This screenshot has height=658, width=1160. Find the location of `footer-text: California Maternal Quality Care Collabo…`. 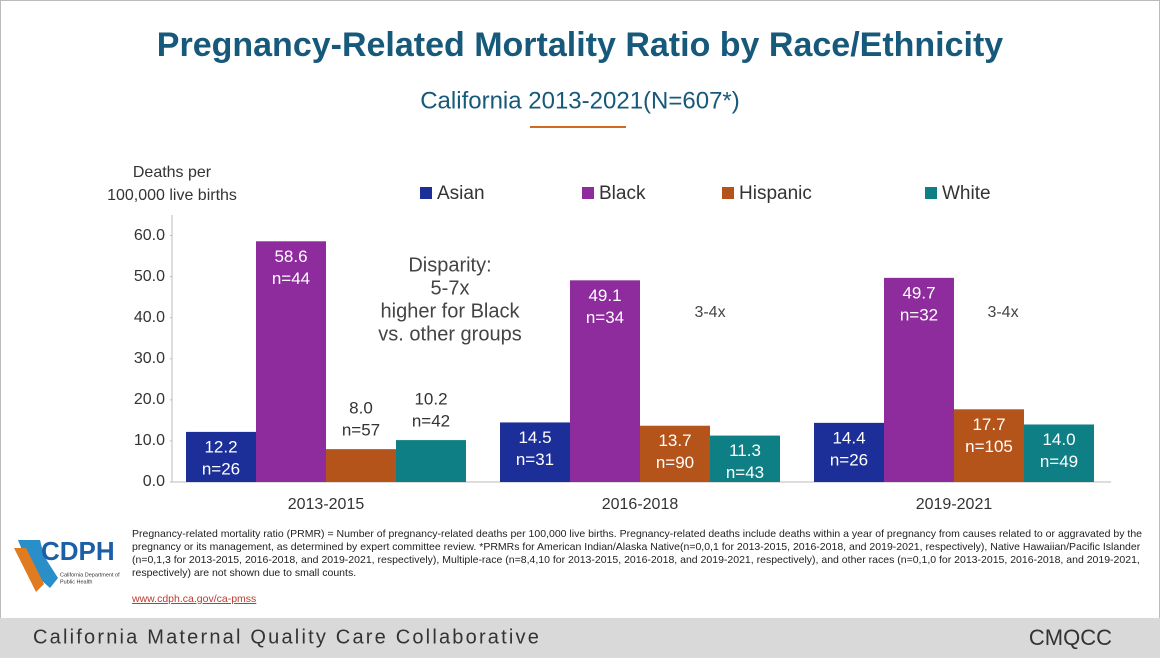

footer-text: California Maternal Quality Care Collabo… is located at coordinates (287, 637).